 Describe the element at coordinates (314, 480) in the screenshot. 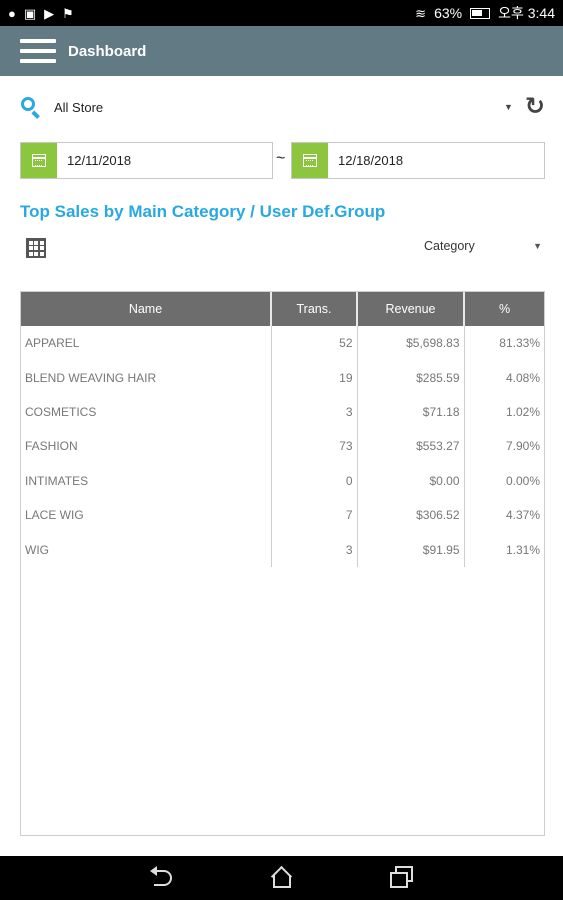

I see `cell-trans: 0` at that location.